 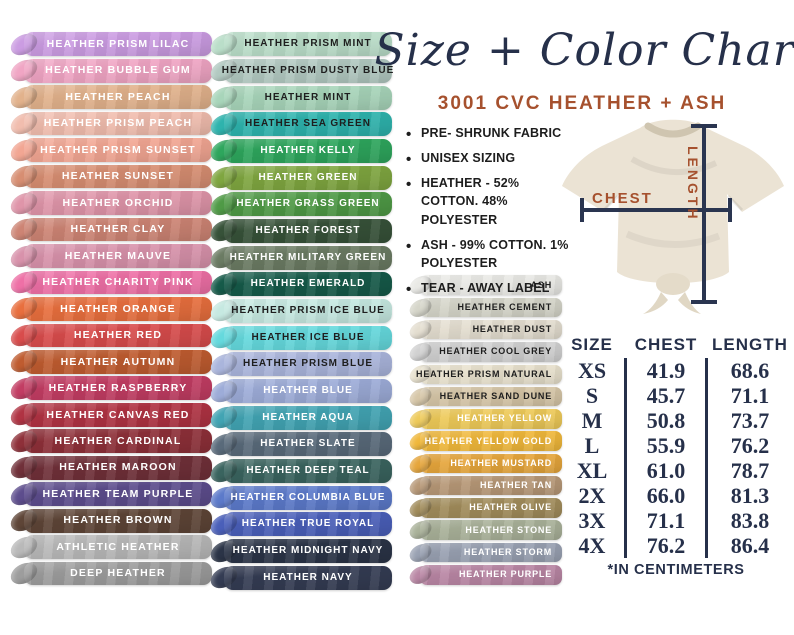 What do you see at coordinates (308, 231) in the screenshot?
I see `color-swatch-heather-forest: HEATHER FOREST` at bounding box center [308, 231].